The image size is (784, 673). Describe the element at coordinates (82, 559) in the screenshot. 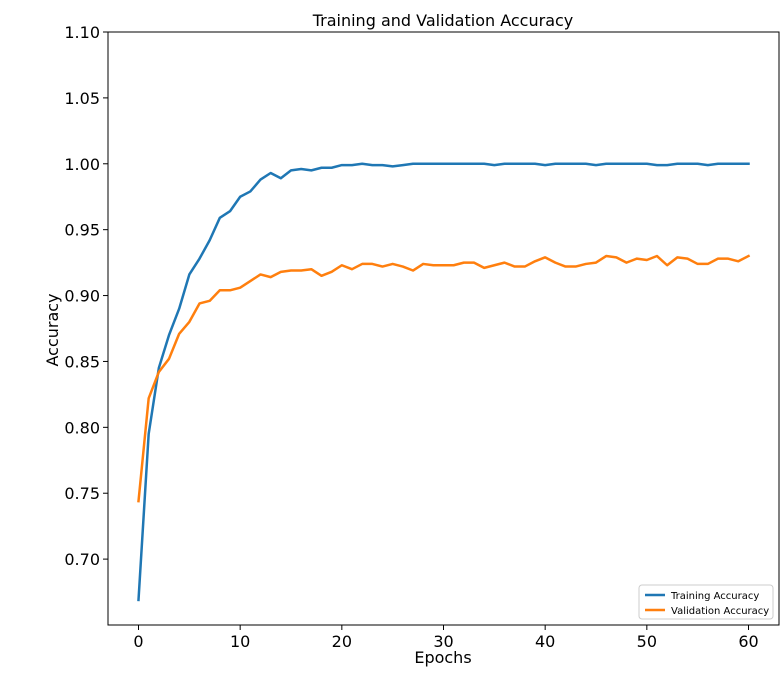

I see `y-tick-label: 0.70` at that location.